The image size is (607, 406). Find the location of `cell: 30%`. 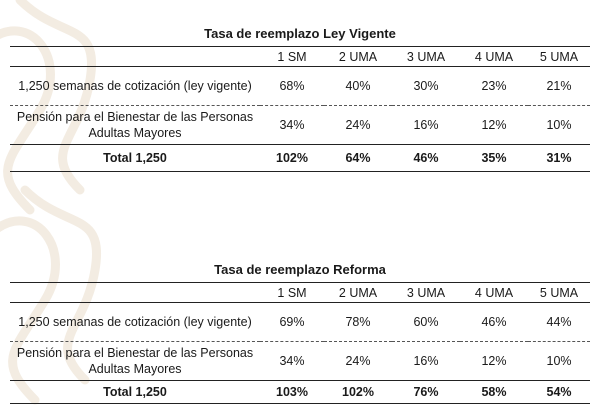

cell: 30% is located at coordinates (426, 86).